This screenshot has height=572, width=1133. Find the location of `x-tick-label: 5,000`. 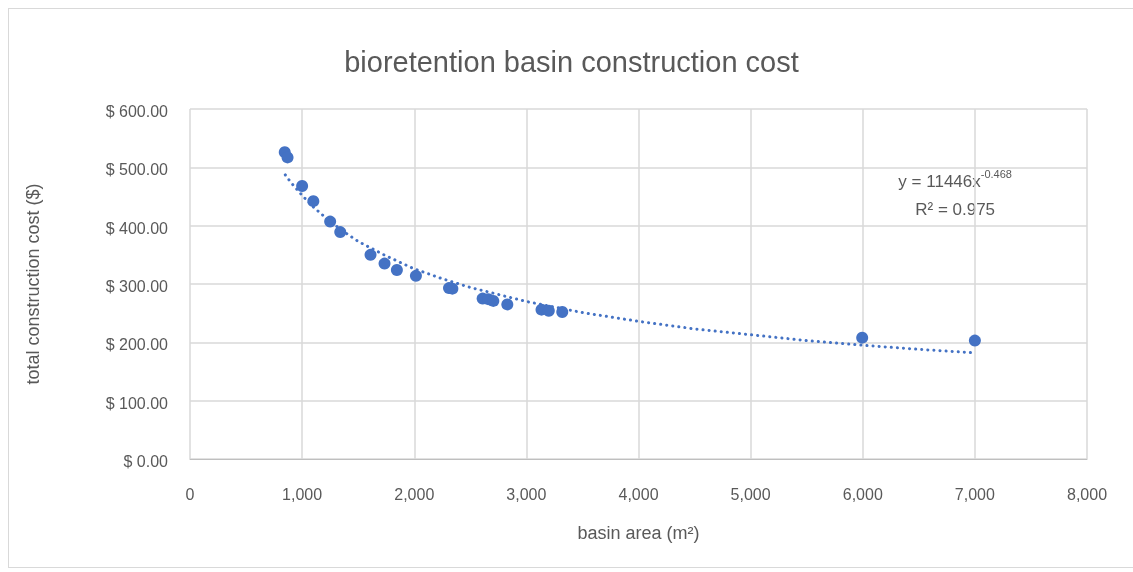

x-tick-label: 5,000 is located at coordinates (750, 494).